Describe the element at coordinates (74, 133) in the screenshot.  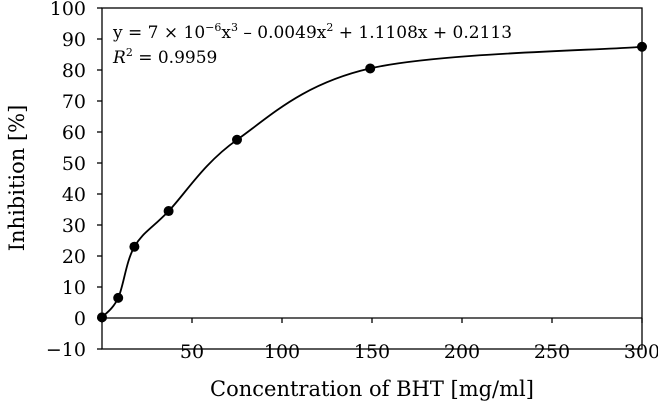
I see `y-tick-label: 60` at that location.